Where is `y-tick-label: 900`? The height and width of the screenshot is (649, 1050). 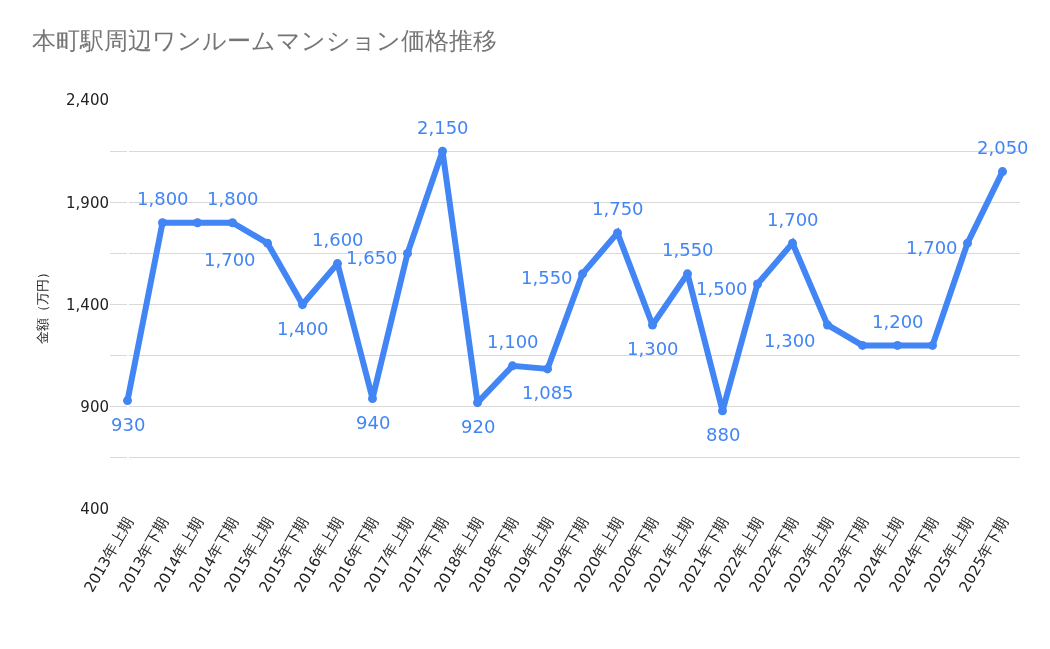
y-tick-label: 900 is located at coordinates (94, 407).